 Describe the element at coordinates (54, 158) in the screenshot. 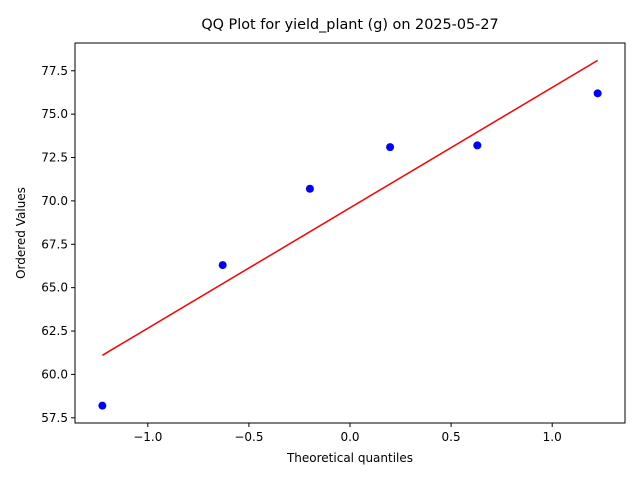

I see `y-tick-label: 72.5` at that location.